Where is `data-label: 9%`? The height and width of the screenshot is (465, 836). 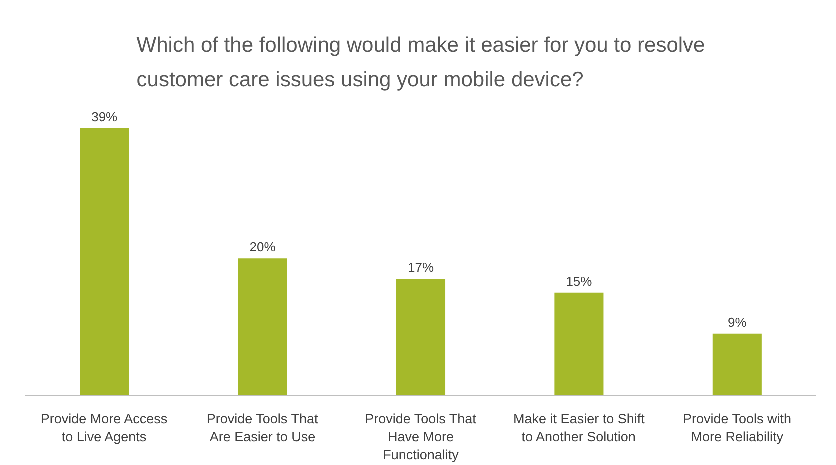 data-label: 9% is located at coordinates (738, 322).